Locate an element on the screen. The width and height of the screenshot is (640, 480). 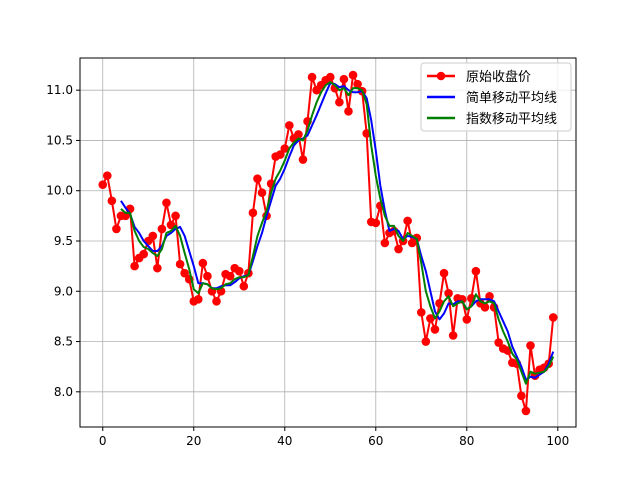
y-tick-label: 10.5 is located at coordinates (59, 140).